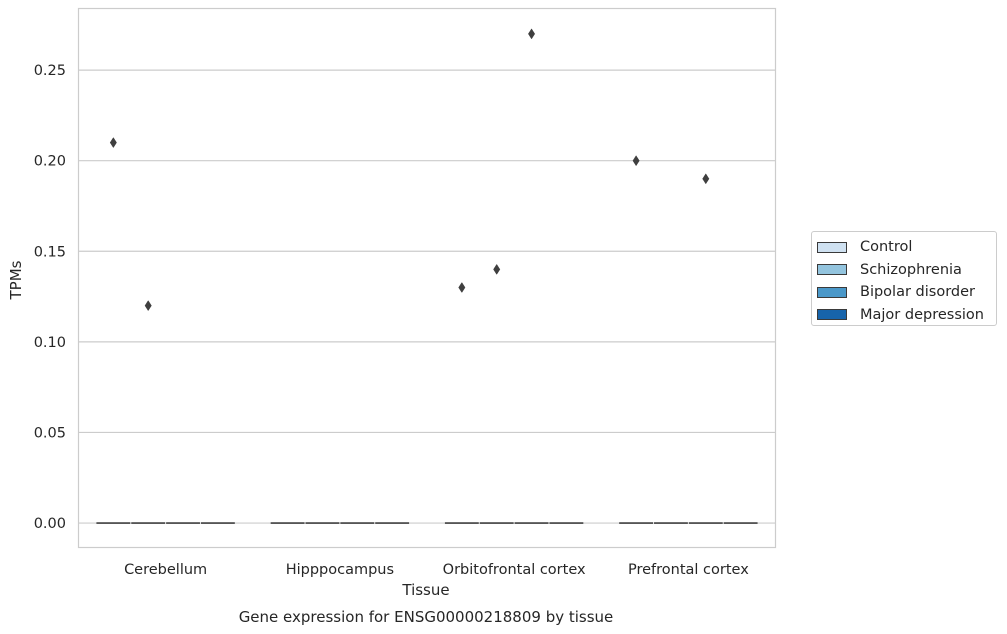 The image size is (1007, 634). I want to click on legend-item: Major depression, so click(906, 315).